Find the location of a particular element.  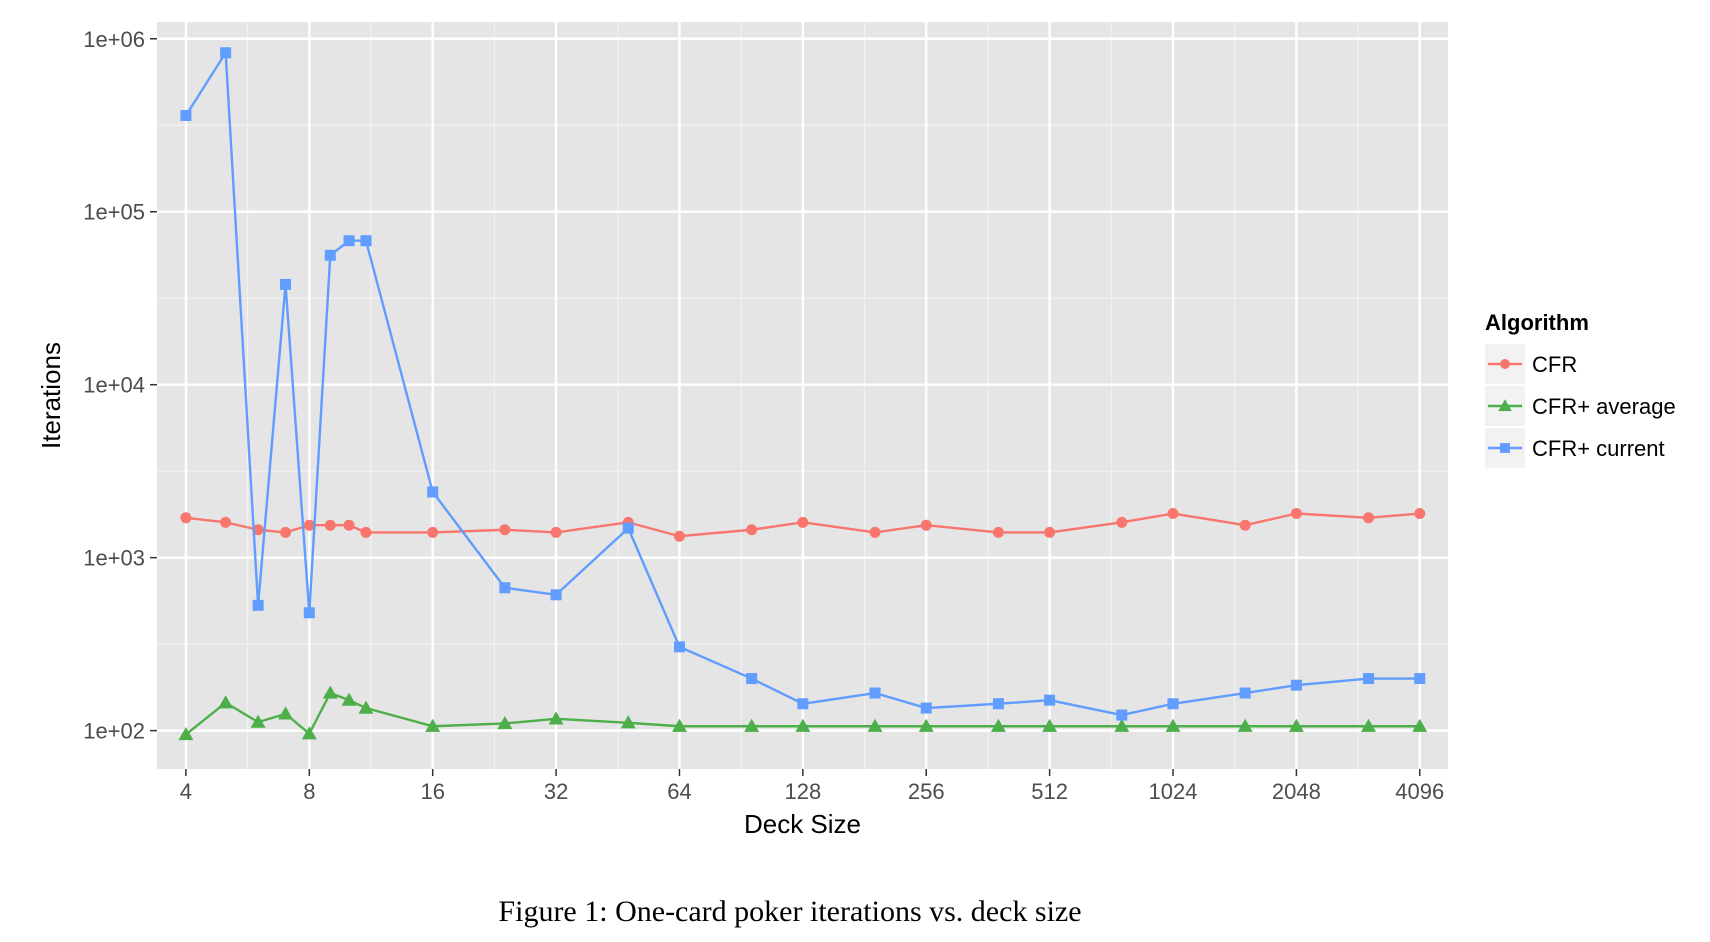

y-axis-title: Iterations is located at coordinates (51, 395).